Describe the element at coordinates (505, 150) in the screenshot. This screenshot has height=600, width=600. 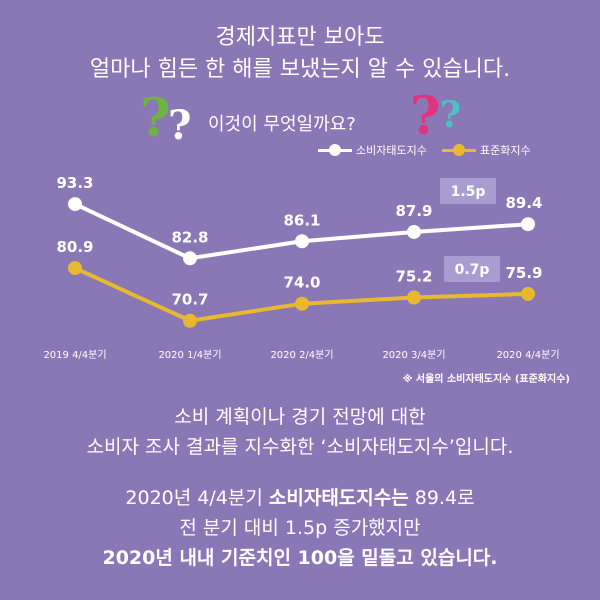
I see `legend-label-series2: 표준화지수` at that location.